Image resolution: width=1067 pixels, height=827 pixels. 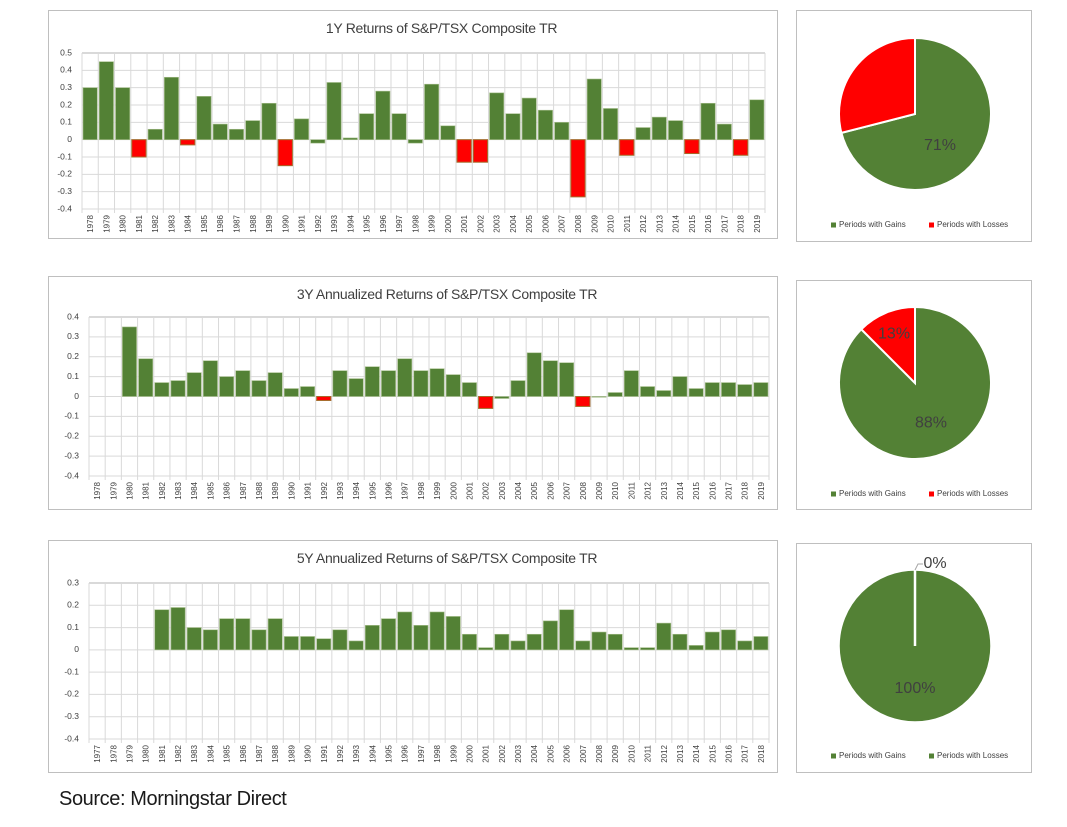 I want to click on x-tick-label: 2007, so click(x=583, y=753).